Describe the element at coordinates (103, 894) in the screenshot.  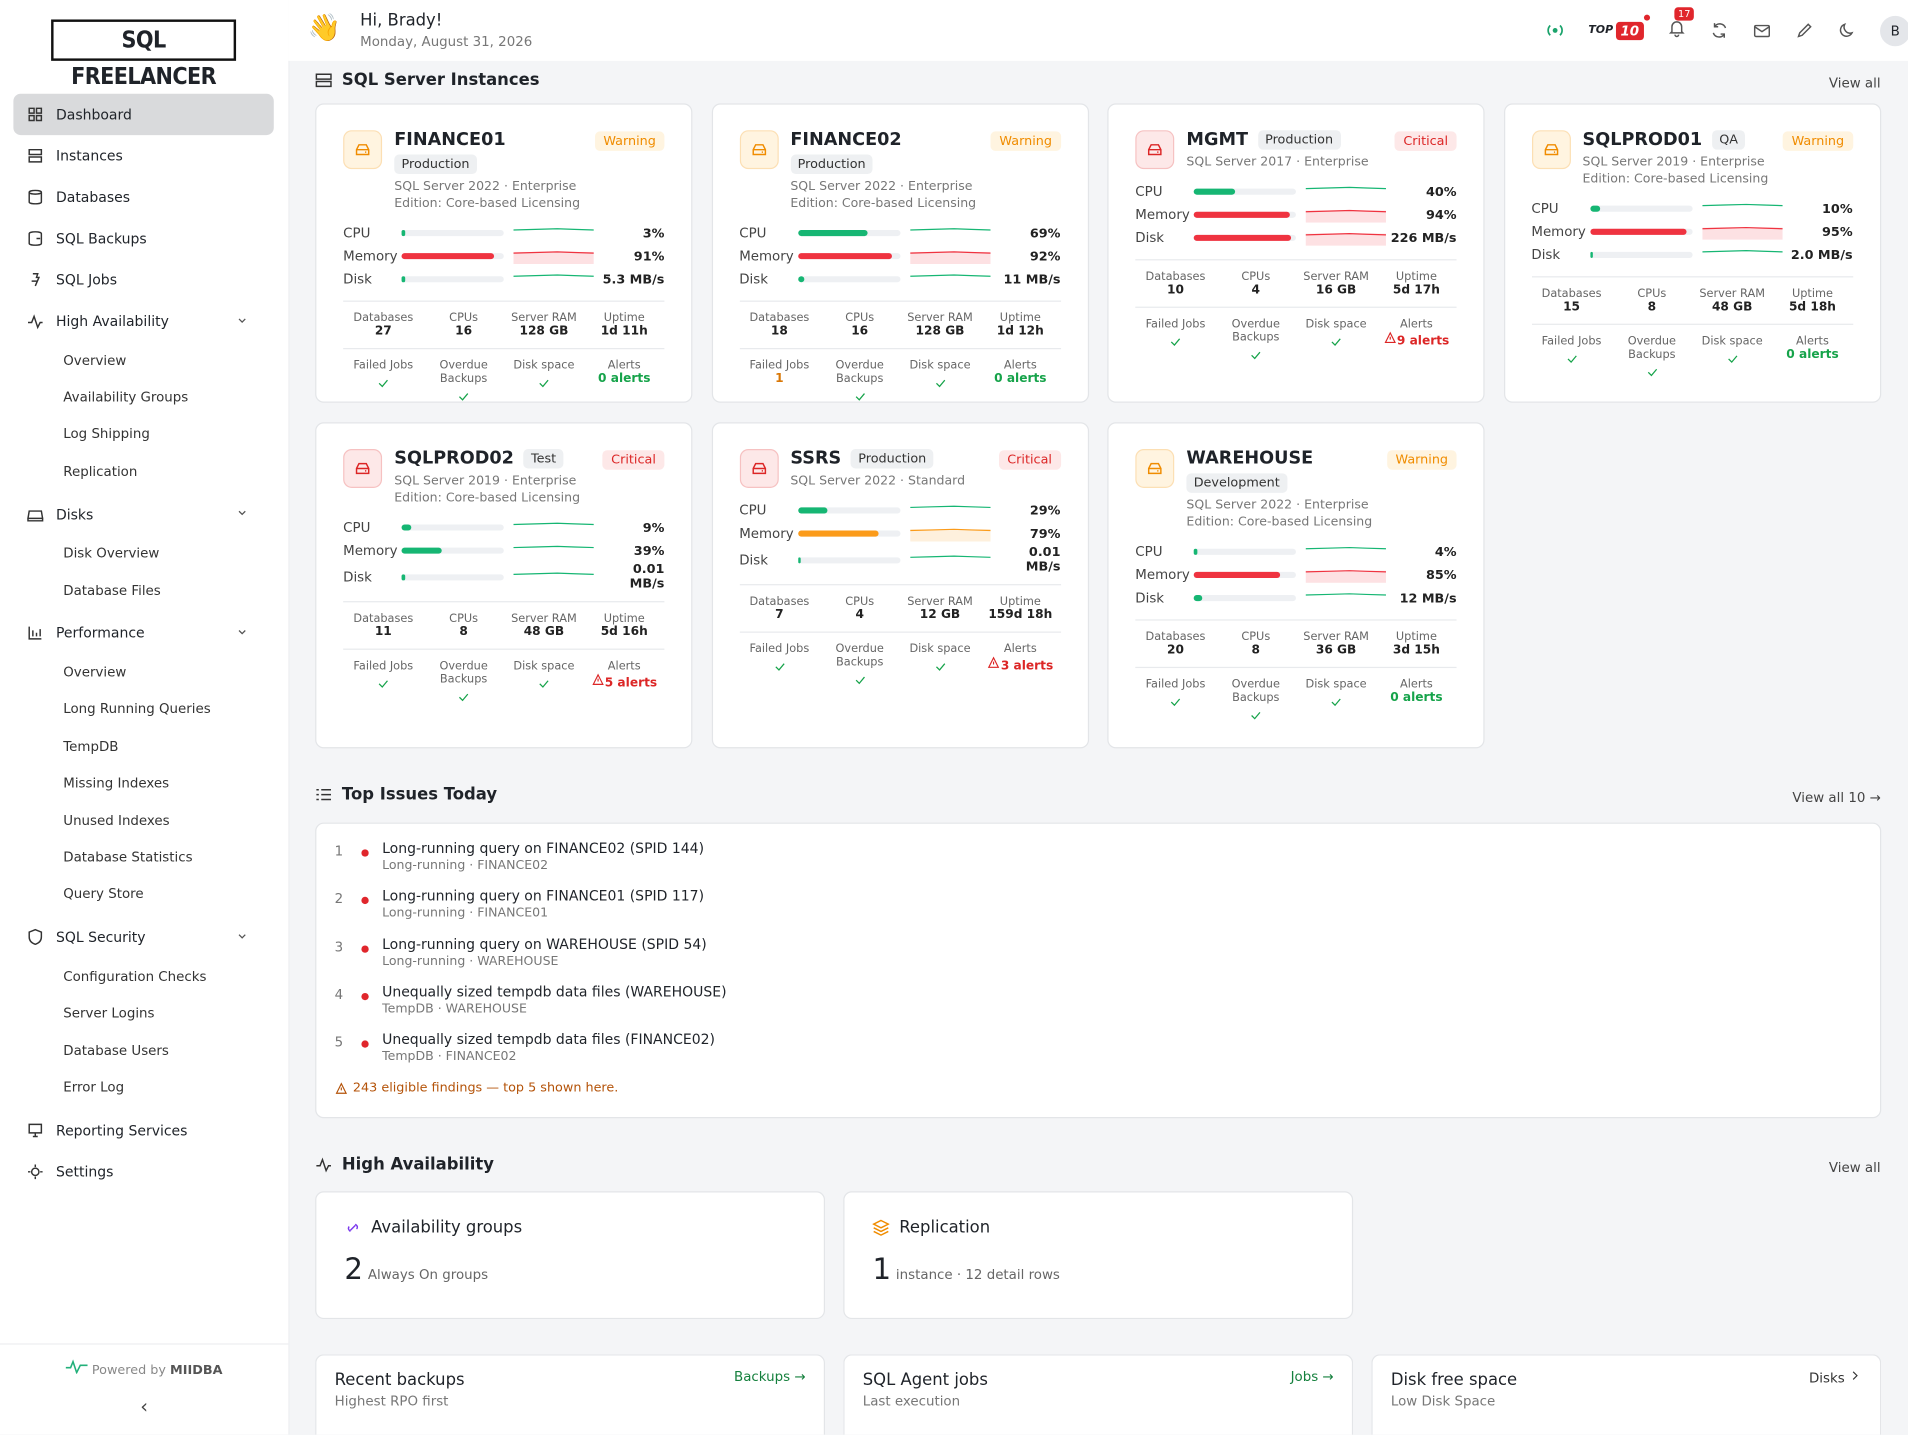
I see `nav-subitem: Query Store` at that location.